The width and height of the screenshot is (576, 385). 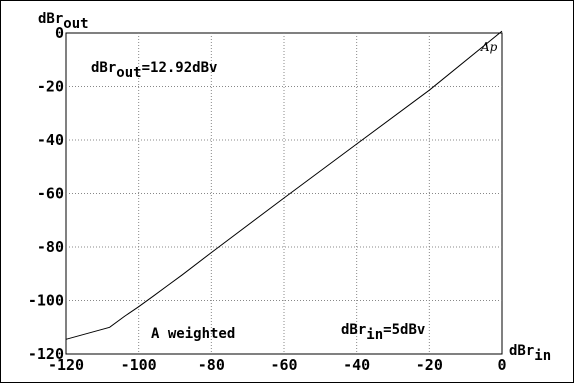 I want to click on y-axis-label-sub: out, so click(x=75, y=24).